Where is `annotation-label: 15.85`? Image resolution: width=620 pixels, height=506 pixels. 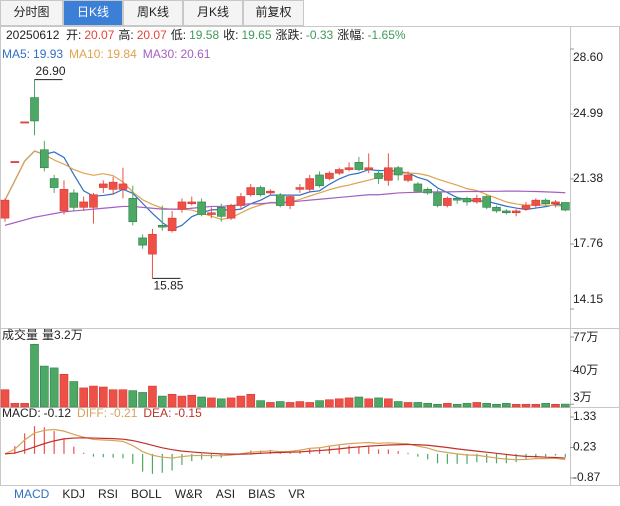 annotation-label: 15.85 is located at coordinates (168, 286).